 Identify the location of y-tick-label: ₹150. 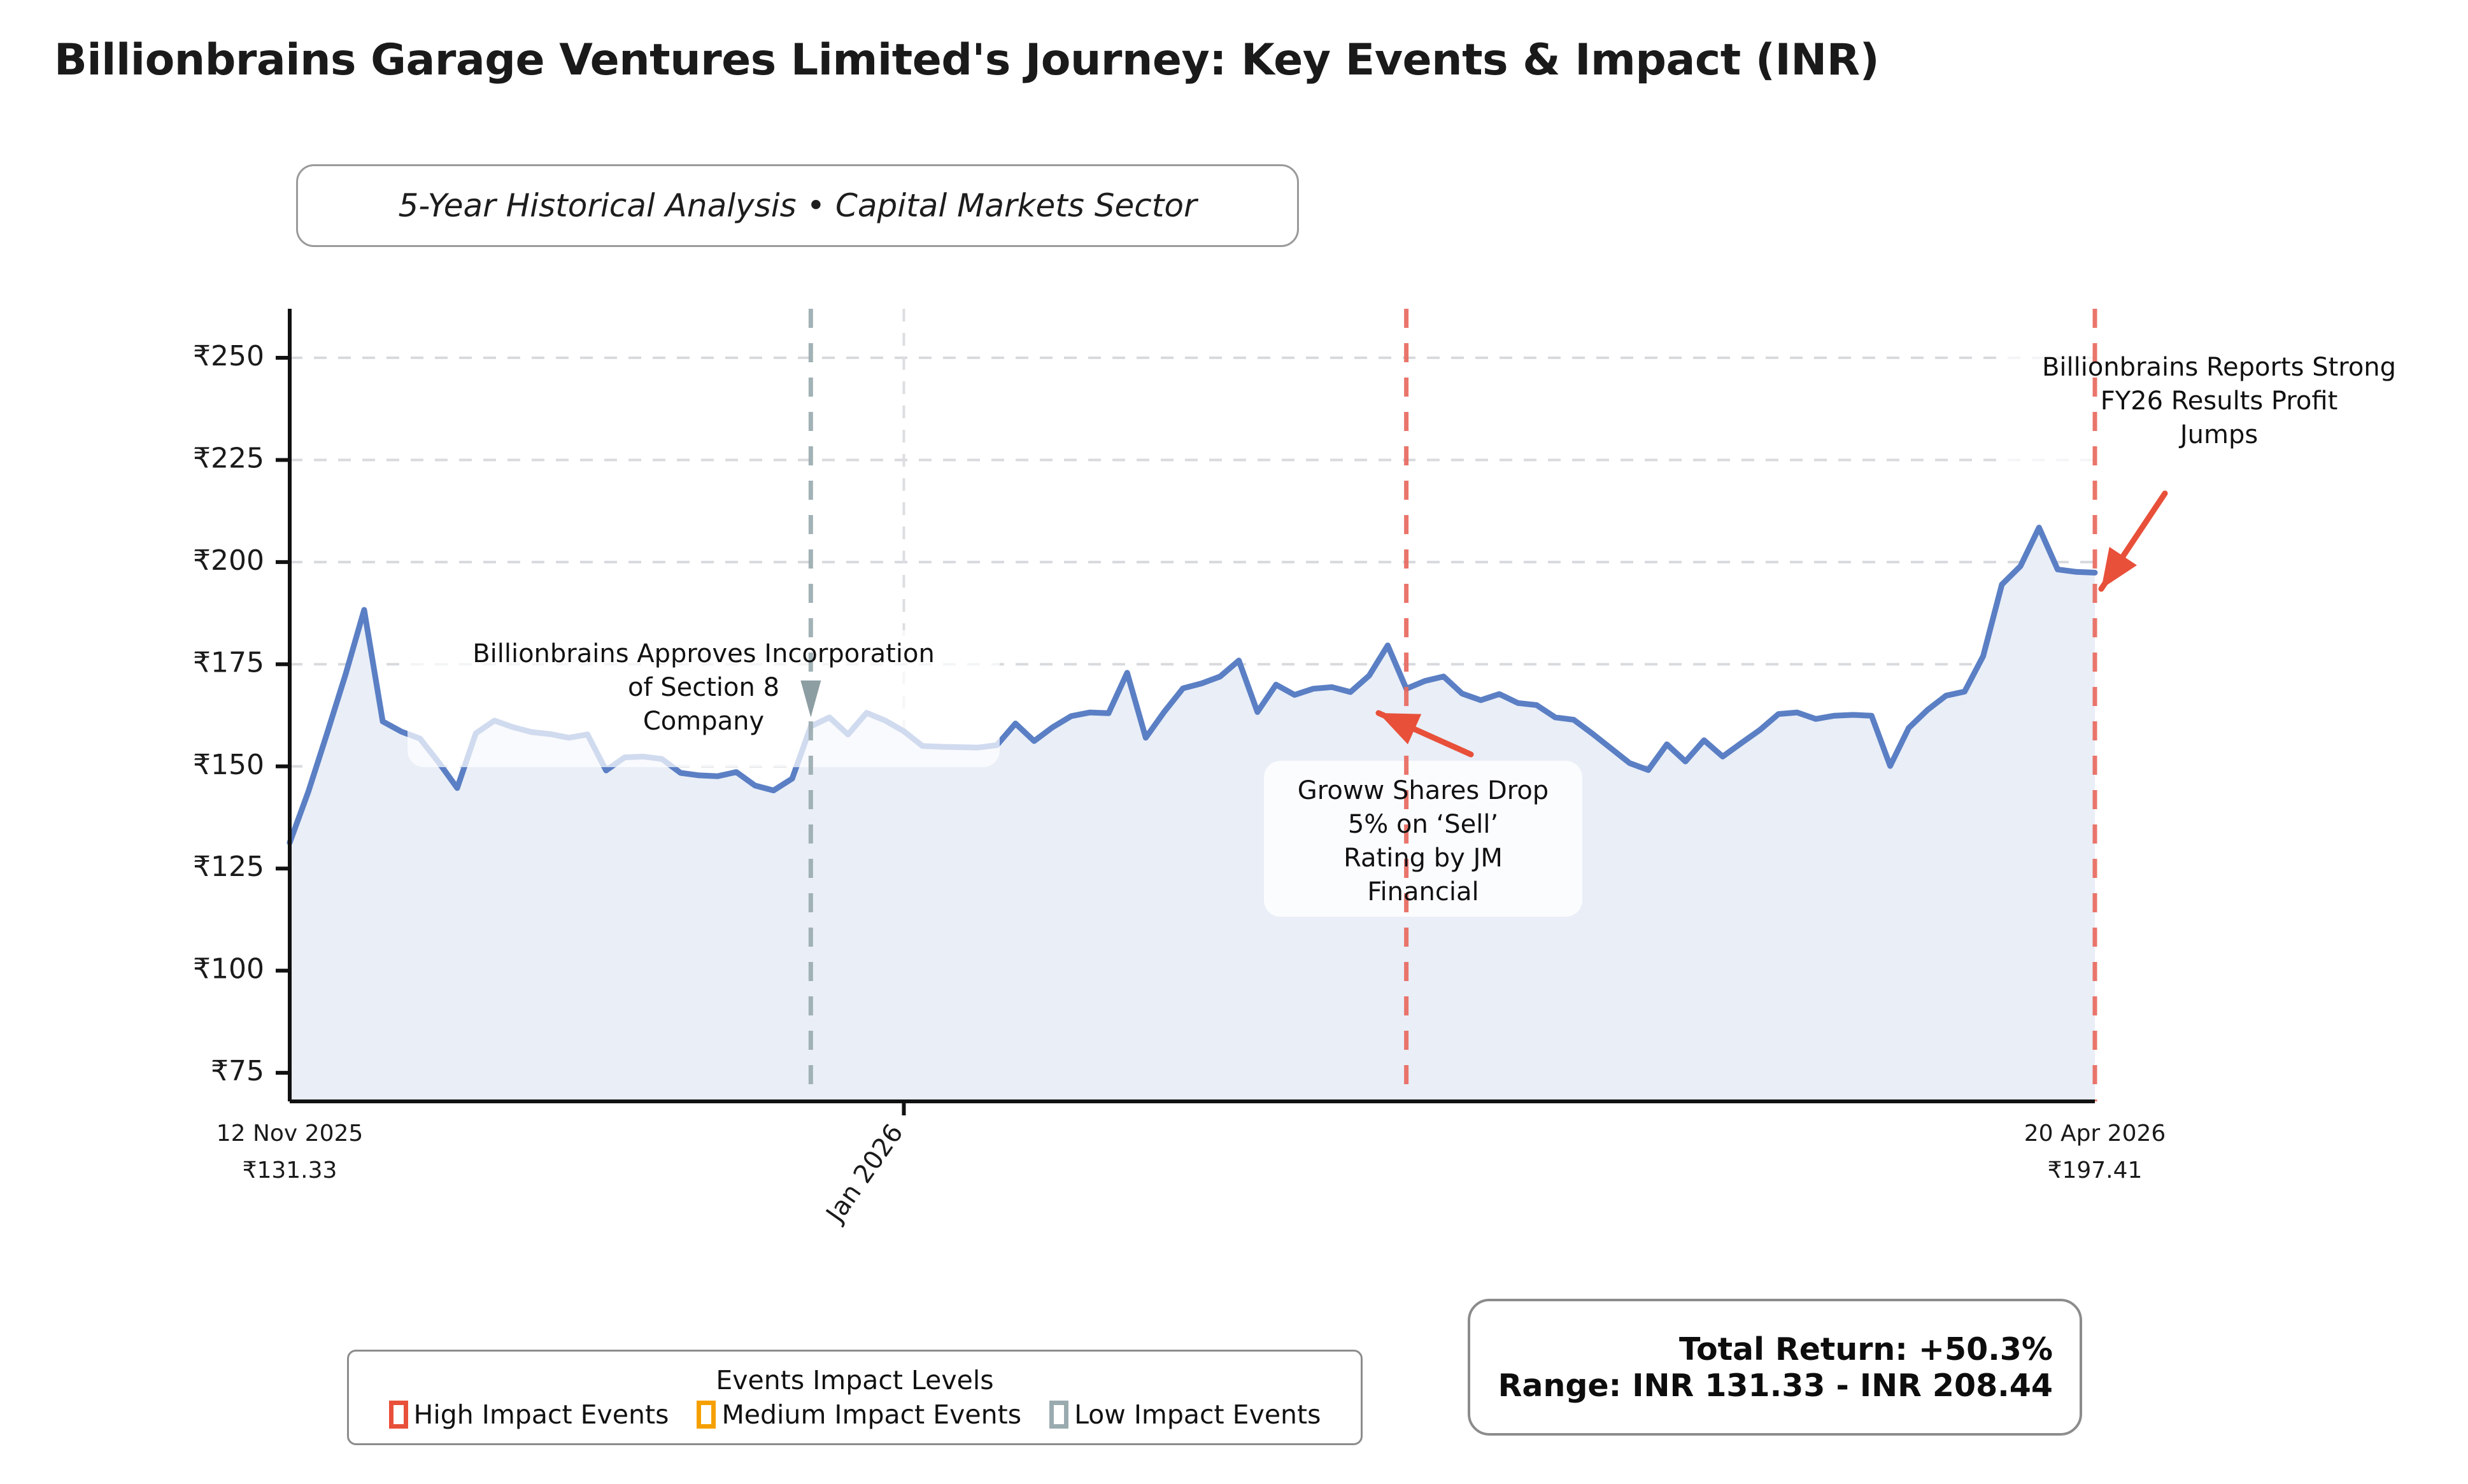
(228, 765).